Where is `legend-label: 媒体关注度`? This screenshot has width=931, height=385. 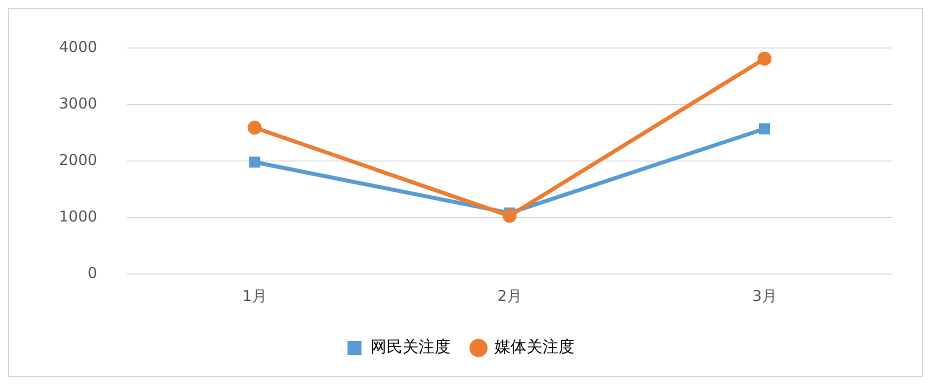 legend-label: 媒体关注度 is located at coordinates (534, 346).